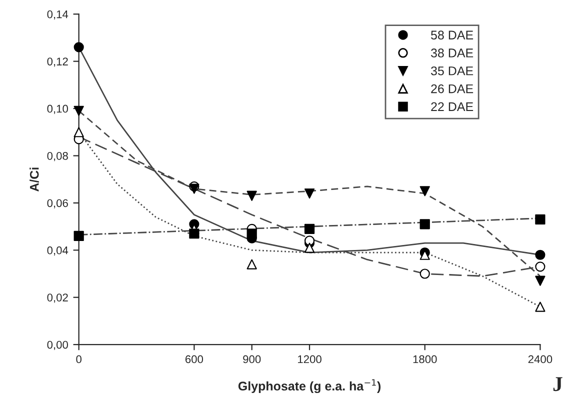 This screenshot has height=403, width=584. What do you see at coordinates (540, 359) in the screenshot?
I see `x-tick-label: 2400` at bounding box center [540, 359].